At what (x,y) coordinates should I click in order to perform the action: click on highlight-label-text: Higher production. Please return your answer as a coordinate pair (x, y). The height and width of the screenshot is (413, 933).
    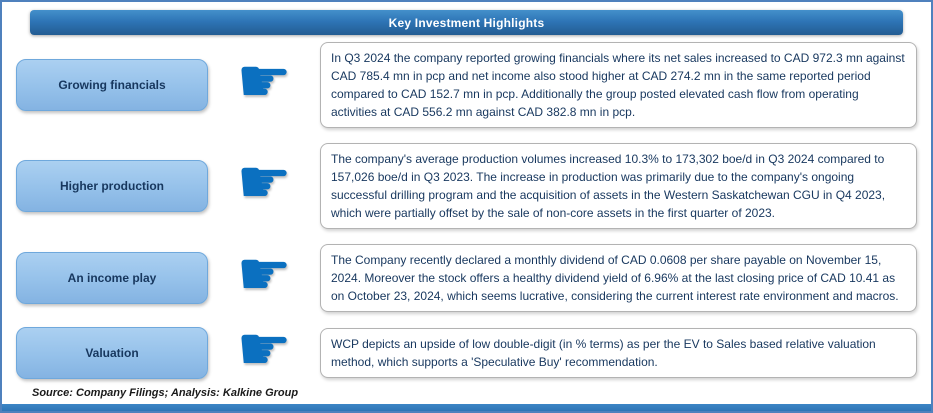
    Looking at the image, I should click on (112, 186).